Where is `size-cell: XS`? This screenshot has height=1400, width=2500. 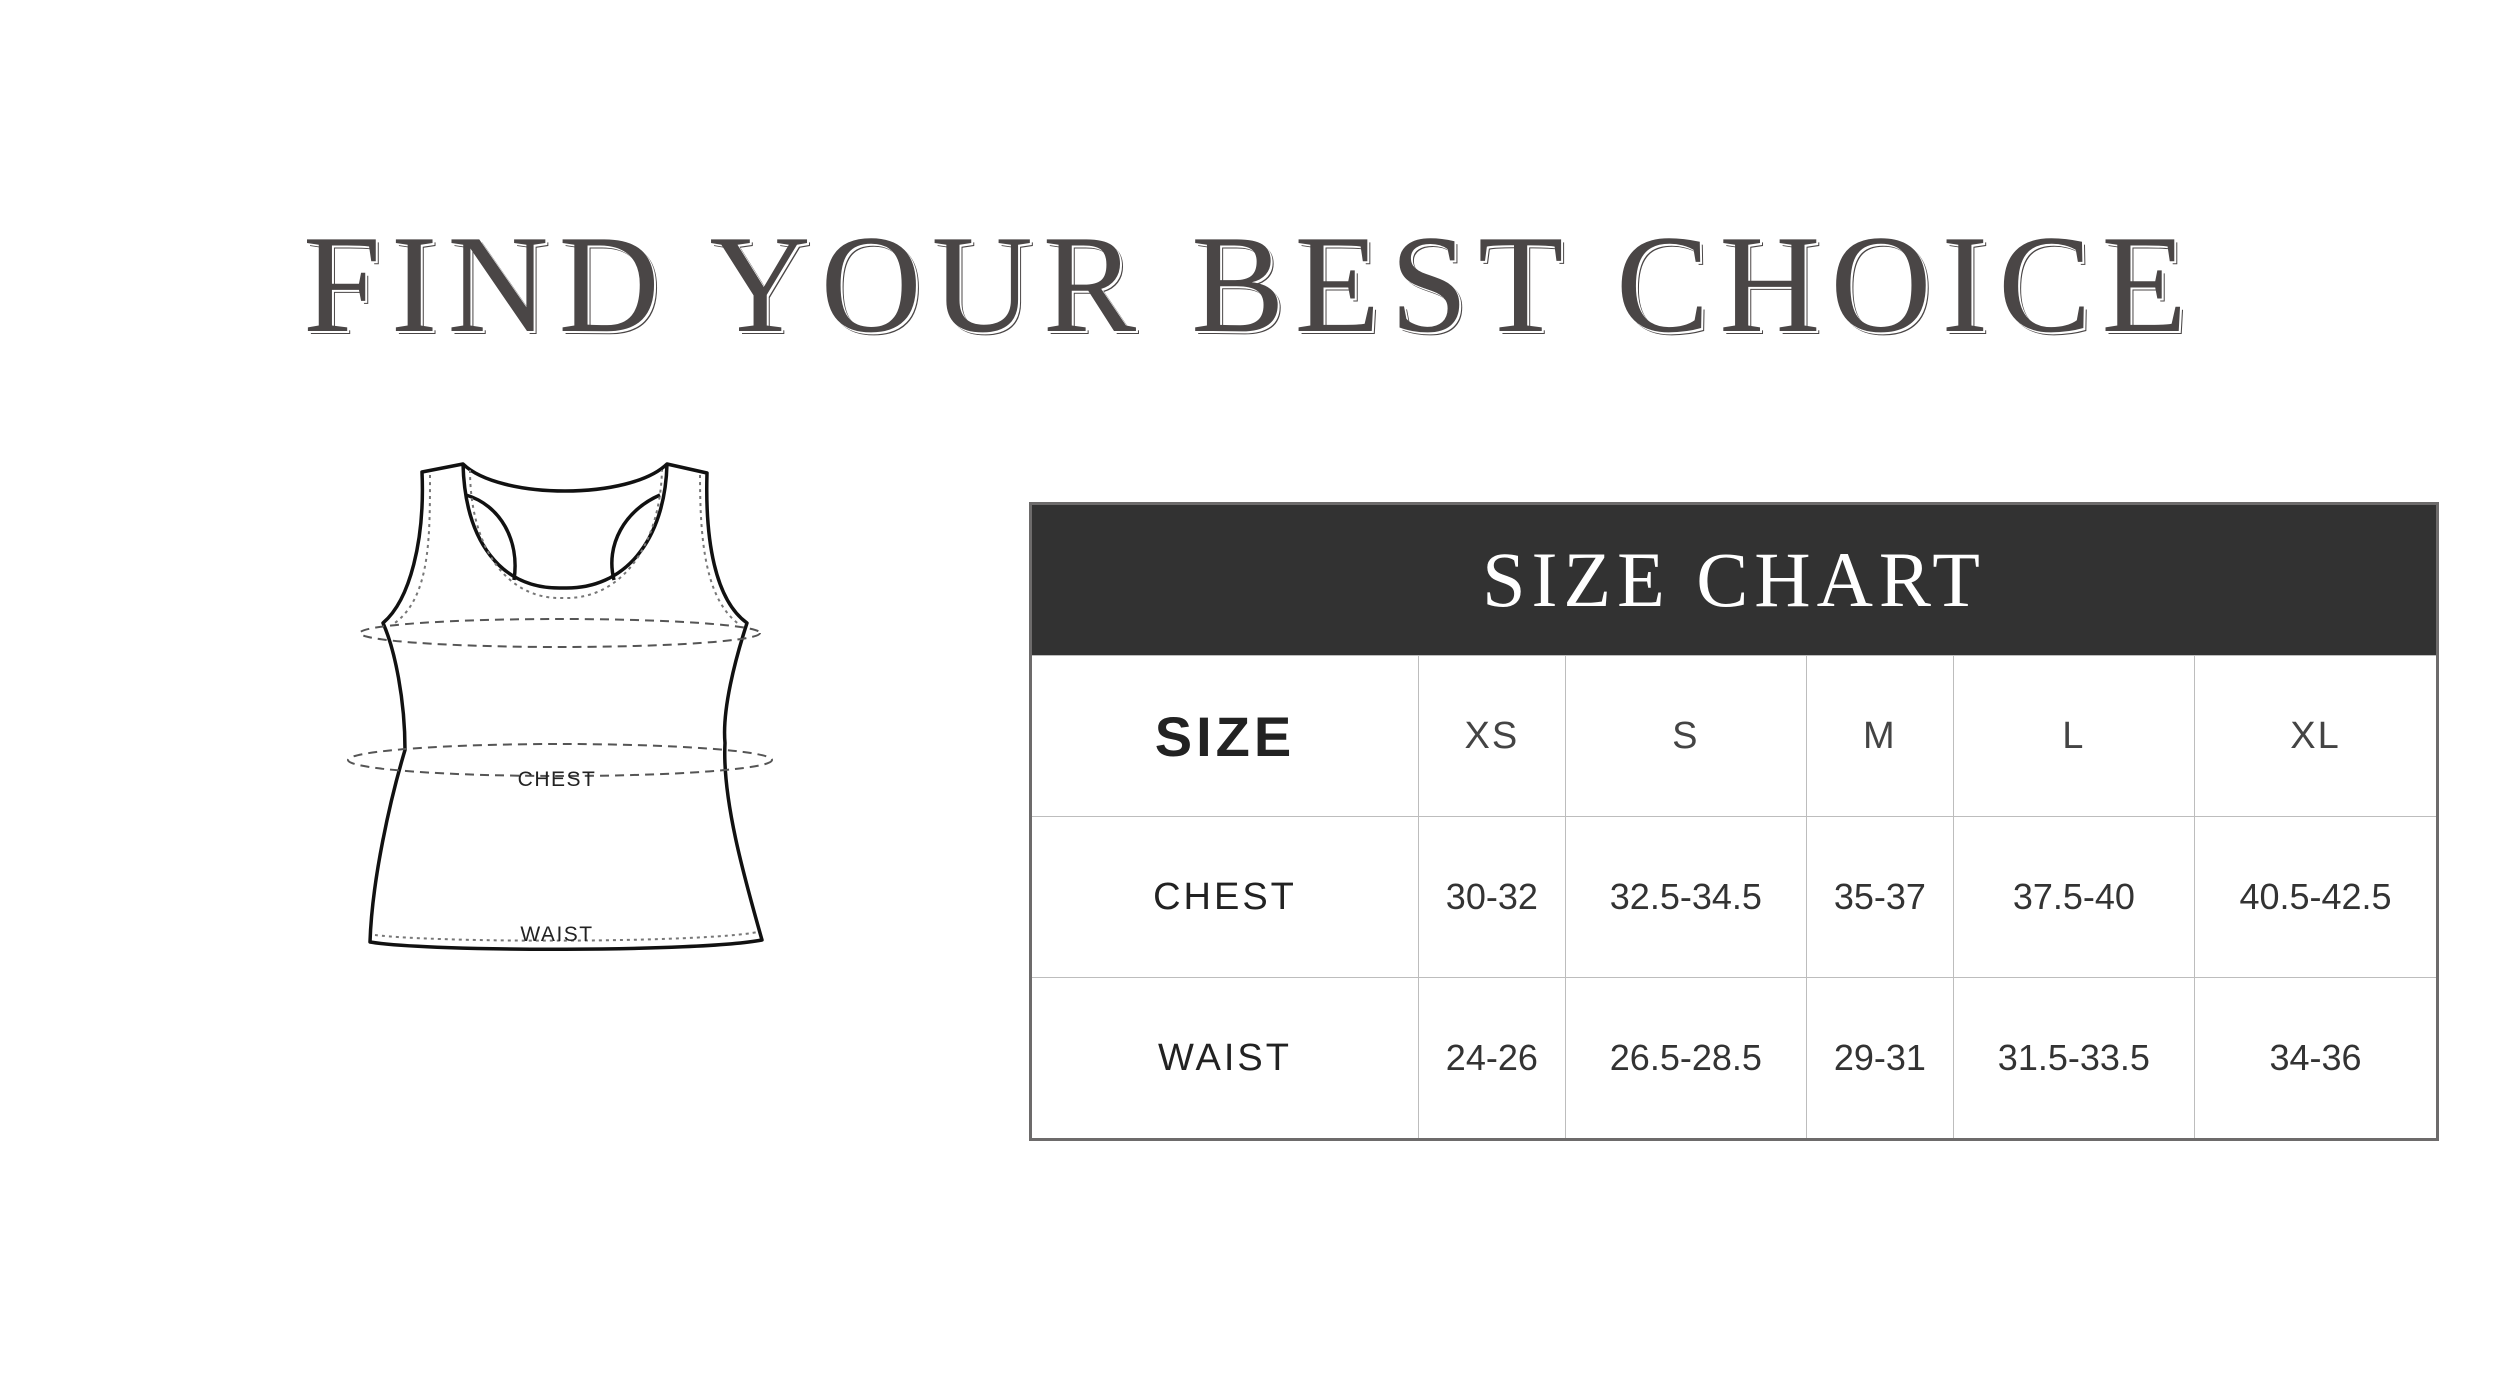
size-cell: XS is located at coordinates (1492, 736).